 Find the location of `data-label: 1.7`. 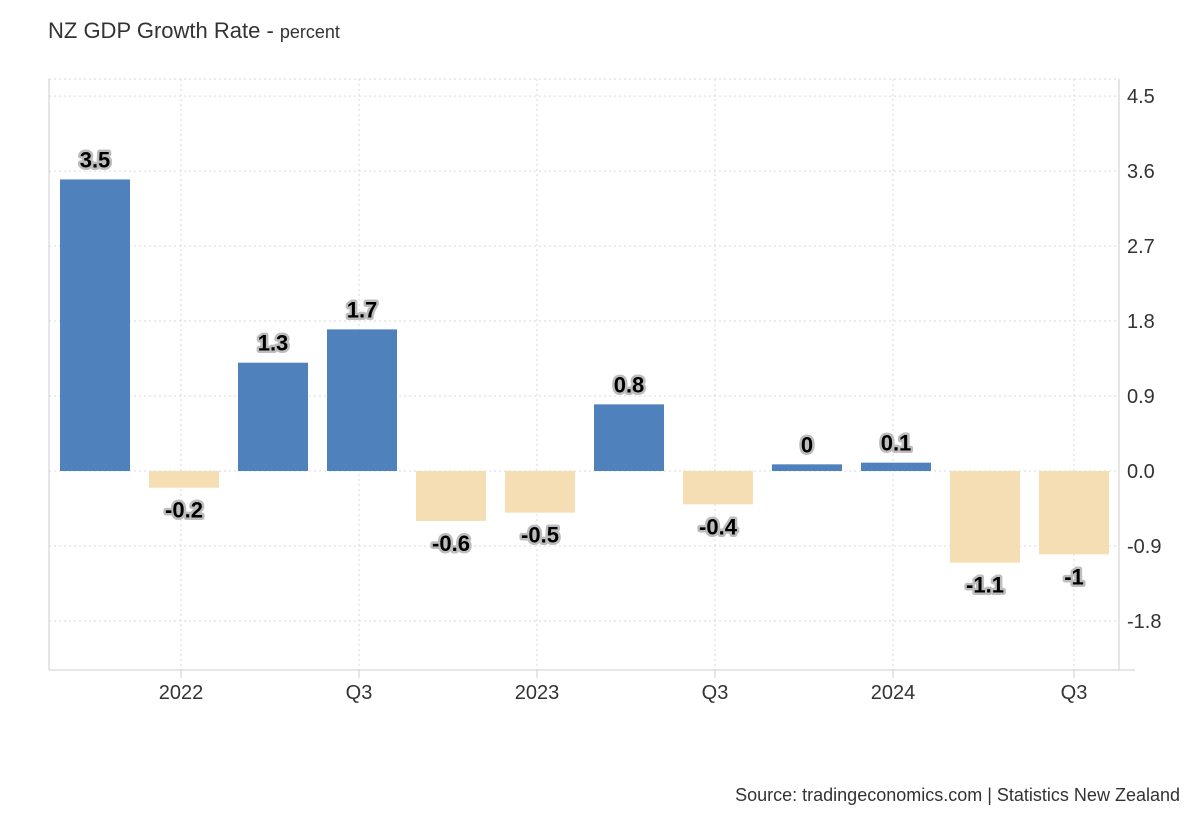

data-label: 1.7 is located at coordinates (362, 309).